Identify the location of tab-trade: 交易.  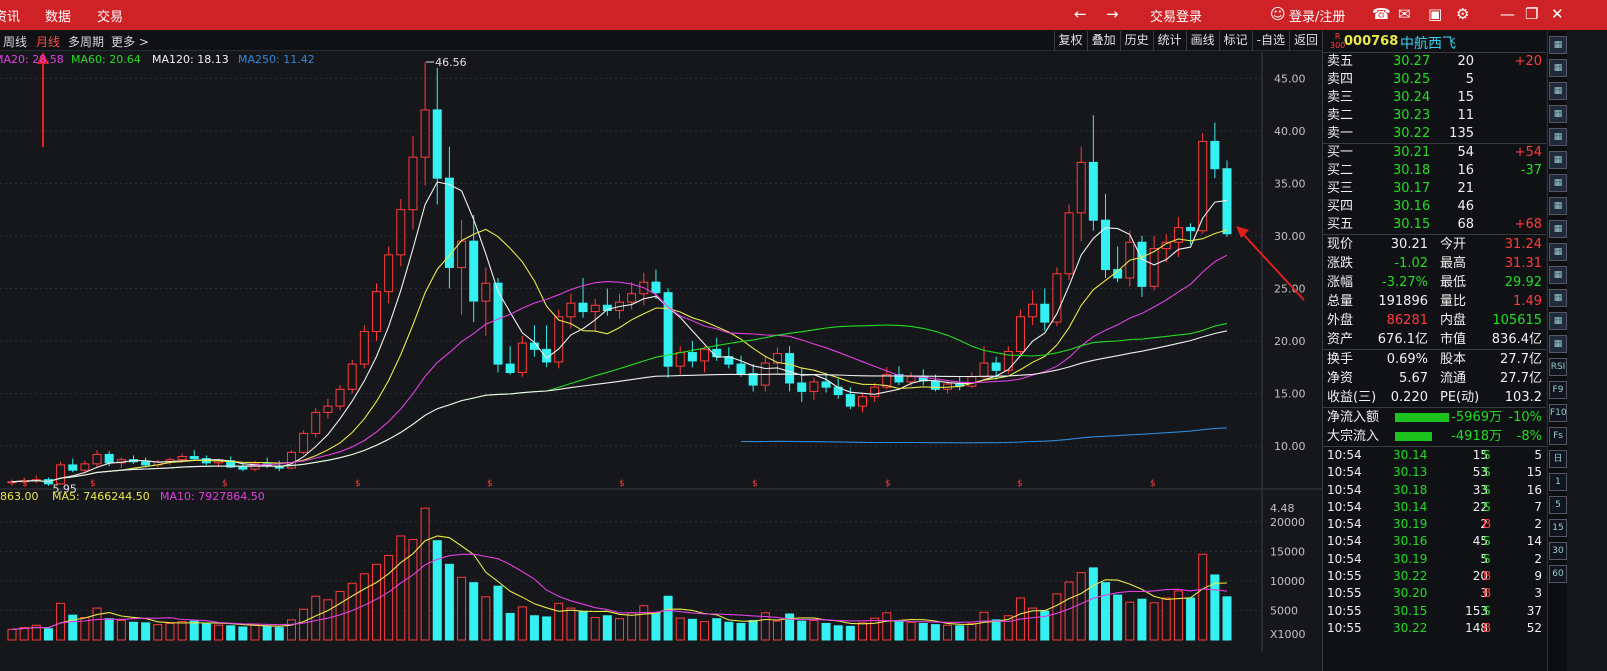
(110, 17).